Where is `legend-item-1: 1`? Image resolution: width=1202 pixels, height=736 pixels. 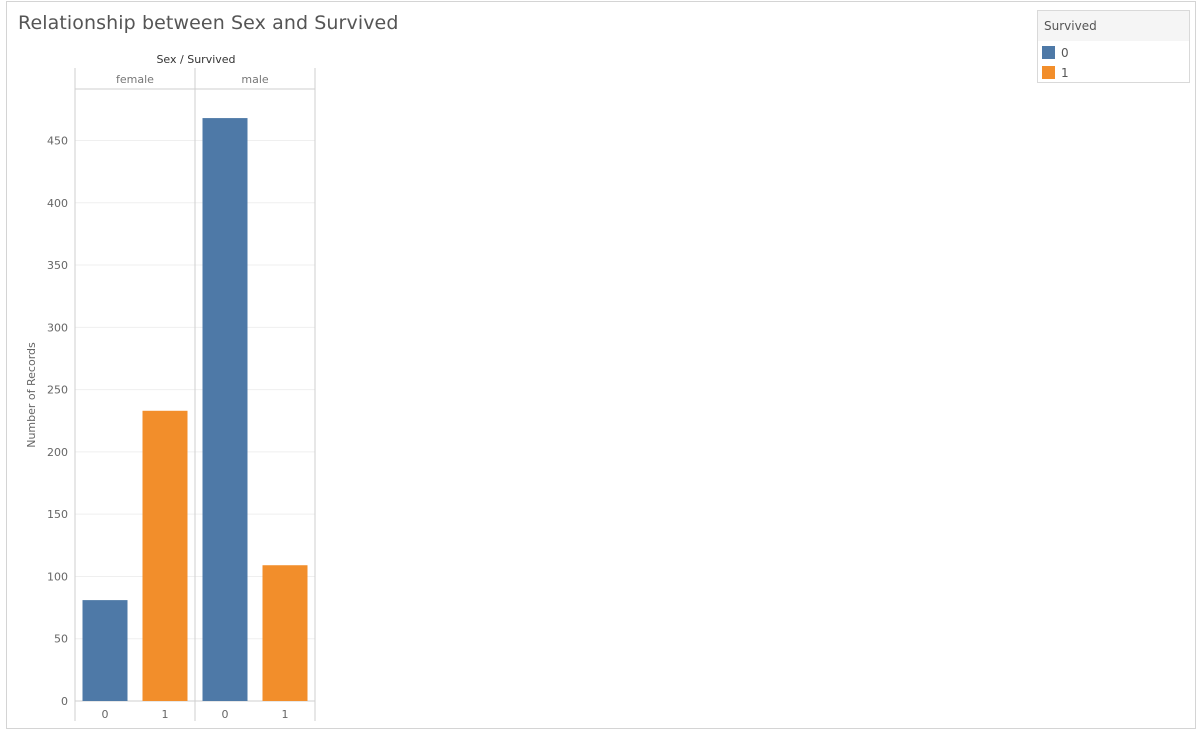 legend-item-1: 1 is located at coordinates (1055, 73).